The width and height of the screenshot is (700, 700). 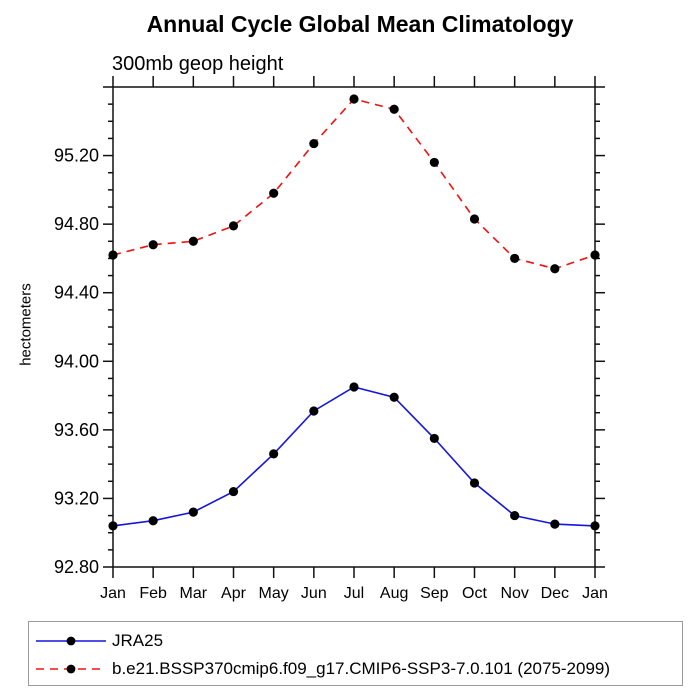 I want to click on x-month-label: Oct, so click(x=474, y=593).